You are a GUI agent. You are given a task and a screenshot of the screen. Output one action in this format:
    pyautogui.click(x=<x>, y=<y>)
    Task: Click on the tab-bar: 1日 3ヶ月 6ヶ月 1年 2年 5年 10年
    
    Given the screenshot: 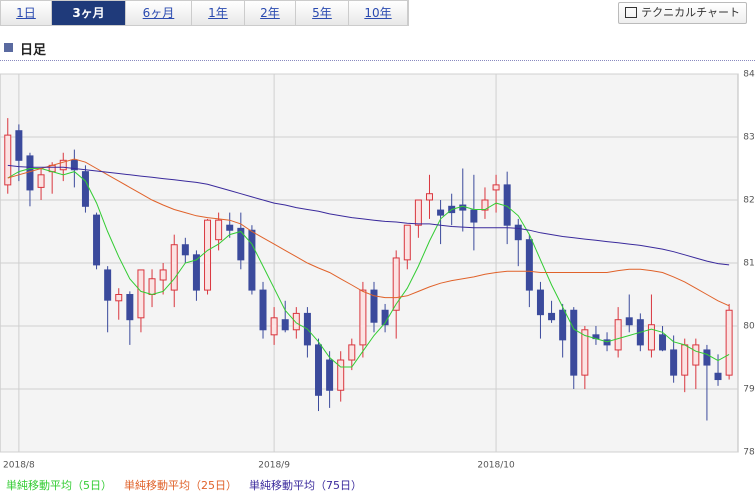 What is the action you would take?
    pyautogui.click(x=204, y=13)
    